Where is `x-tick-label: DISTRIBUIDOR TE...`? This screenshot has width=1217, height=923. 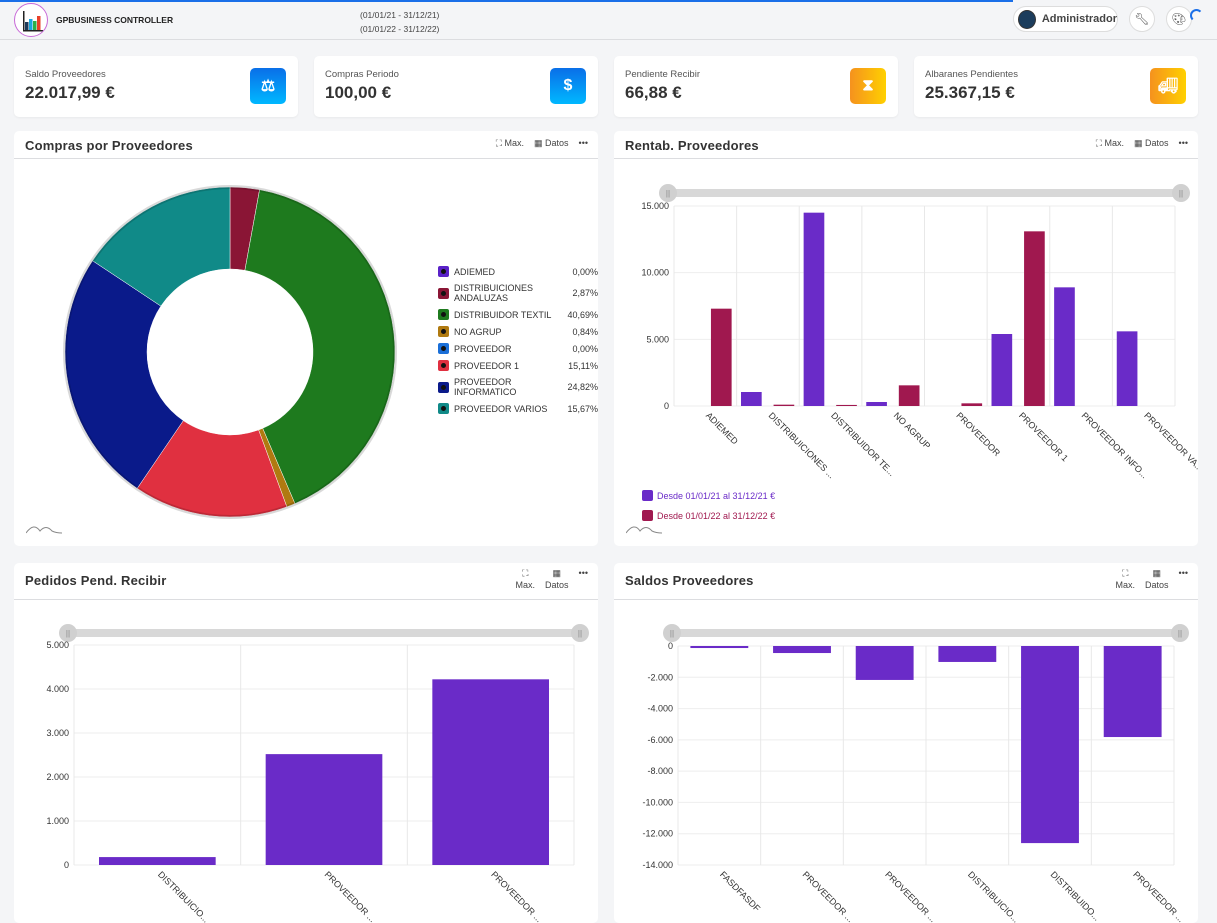 x-tick-label: DISTRIBUIDOR TE... is located at coordinates (863, 444).